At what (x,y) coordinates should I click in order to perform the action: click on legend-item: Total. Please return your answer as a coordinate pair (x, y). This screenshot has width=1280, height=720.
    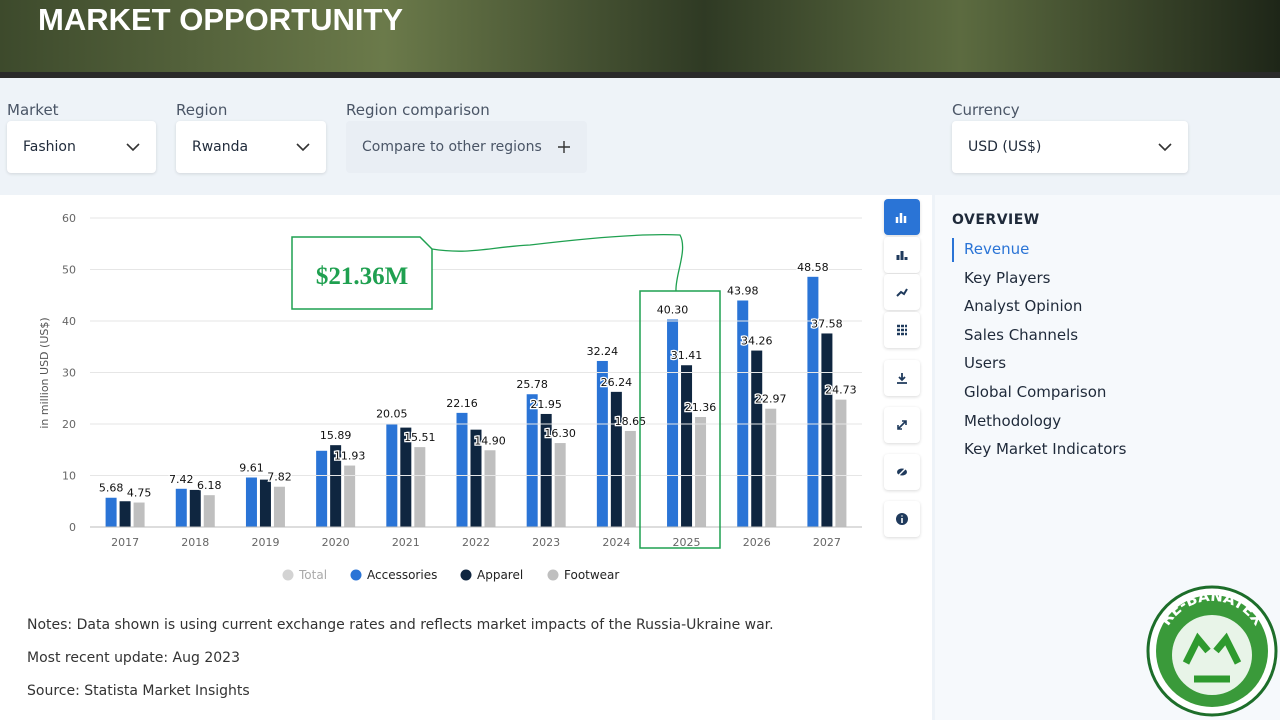
    Looking at the image, I should click on (305, 575).